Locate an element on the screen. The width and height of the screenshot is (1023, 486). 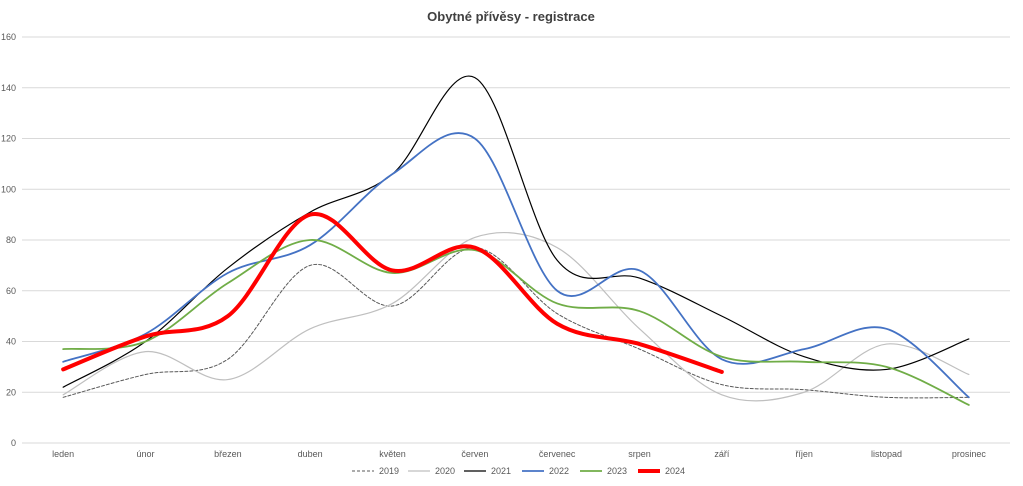
legend-label-2019: 2019 is located at coordinates (389, 471).